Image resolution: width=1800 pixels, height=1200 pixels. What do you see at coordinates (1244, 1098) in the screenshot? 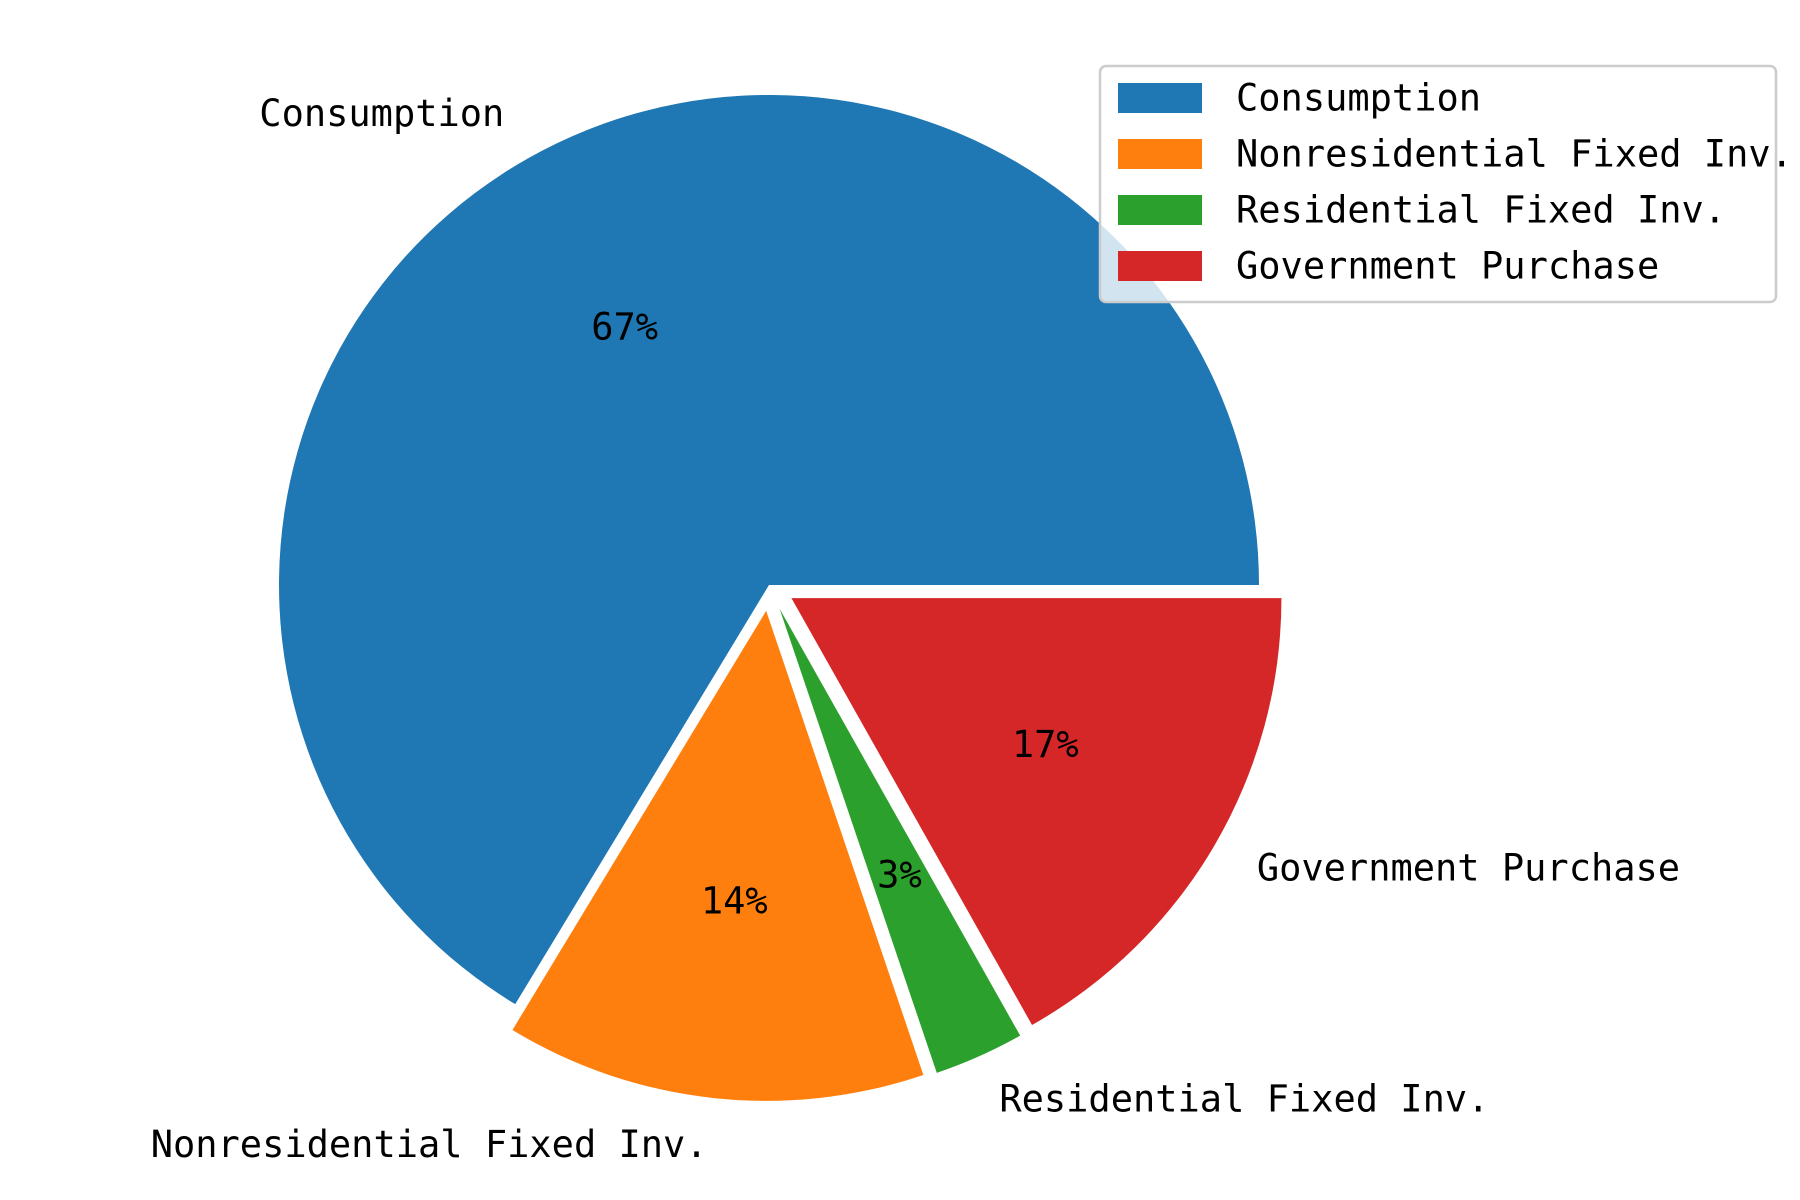
I see `slice-label-residential-fixed-inv: Residential Fixed Inv.` at bounding box center [1244, 1098].